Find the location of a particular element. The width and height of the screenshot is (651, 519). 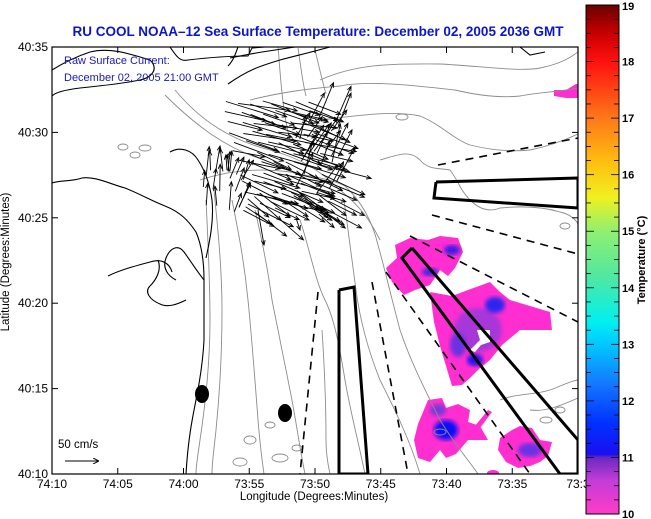

colorbar-ticks: 10 11 12 13 14 15 16 17 18 19 is located at coordinates (610, 260).